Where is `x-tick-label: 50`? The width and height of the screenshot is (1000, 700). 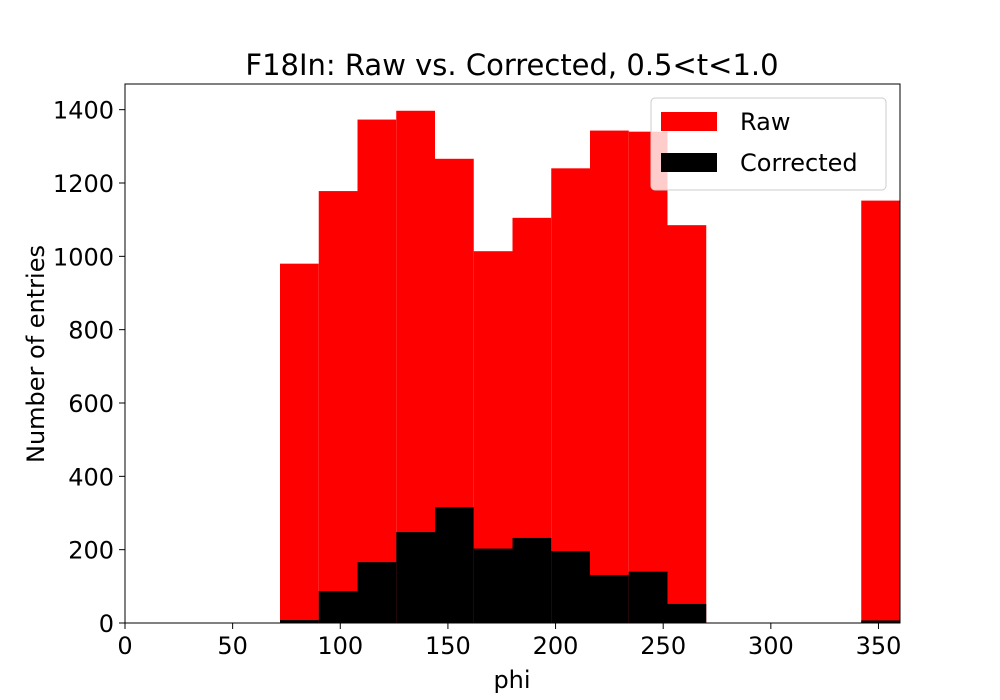
x-tick-label: 50 is located at coordinates (232, 646).